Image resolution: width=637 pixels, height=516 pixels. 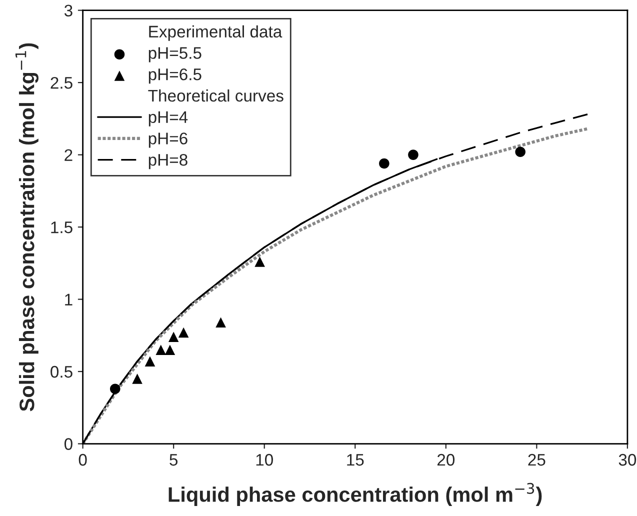 I want to click on y-tick-label: 3, so click(x=68, y=10).